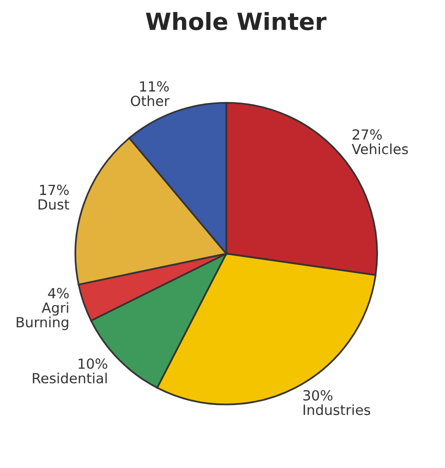  I want to click on slice-label: Agri Burning, so click(42, 316).